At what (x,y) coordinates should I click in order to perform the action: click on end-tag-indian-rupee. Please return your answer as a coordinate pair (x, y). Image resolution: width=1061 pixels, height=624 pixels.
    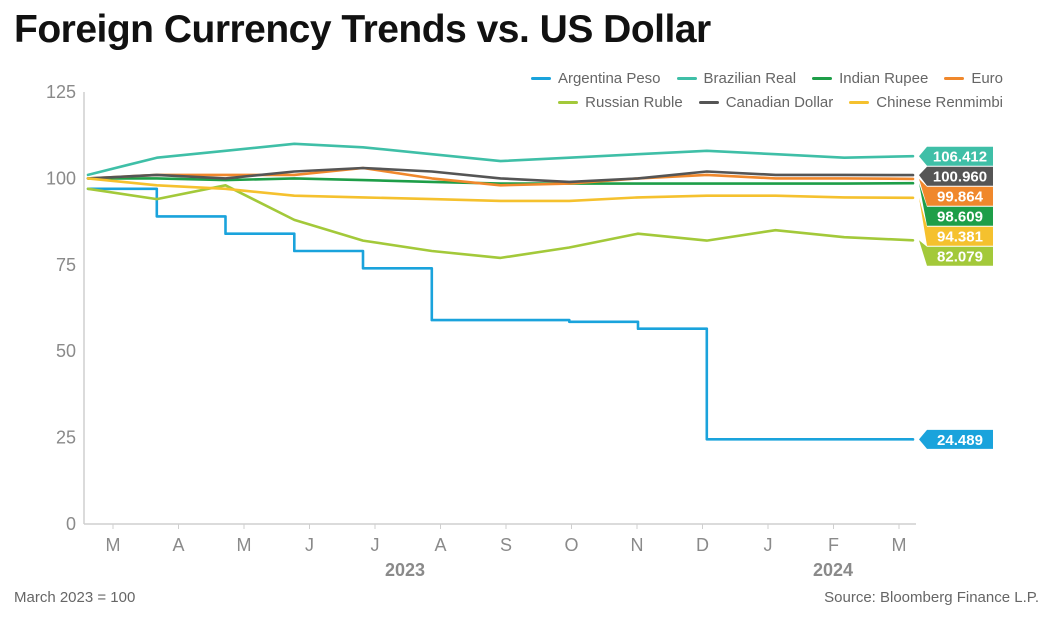
    Looking at the image, I should click on (956, 204).